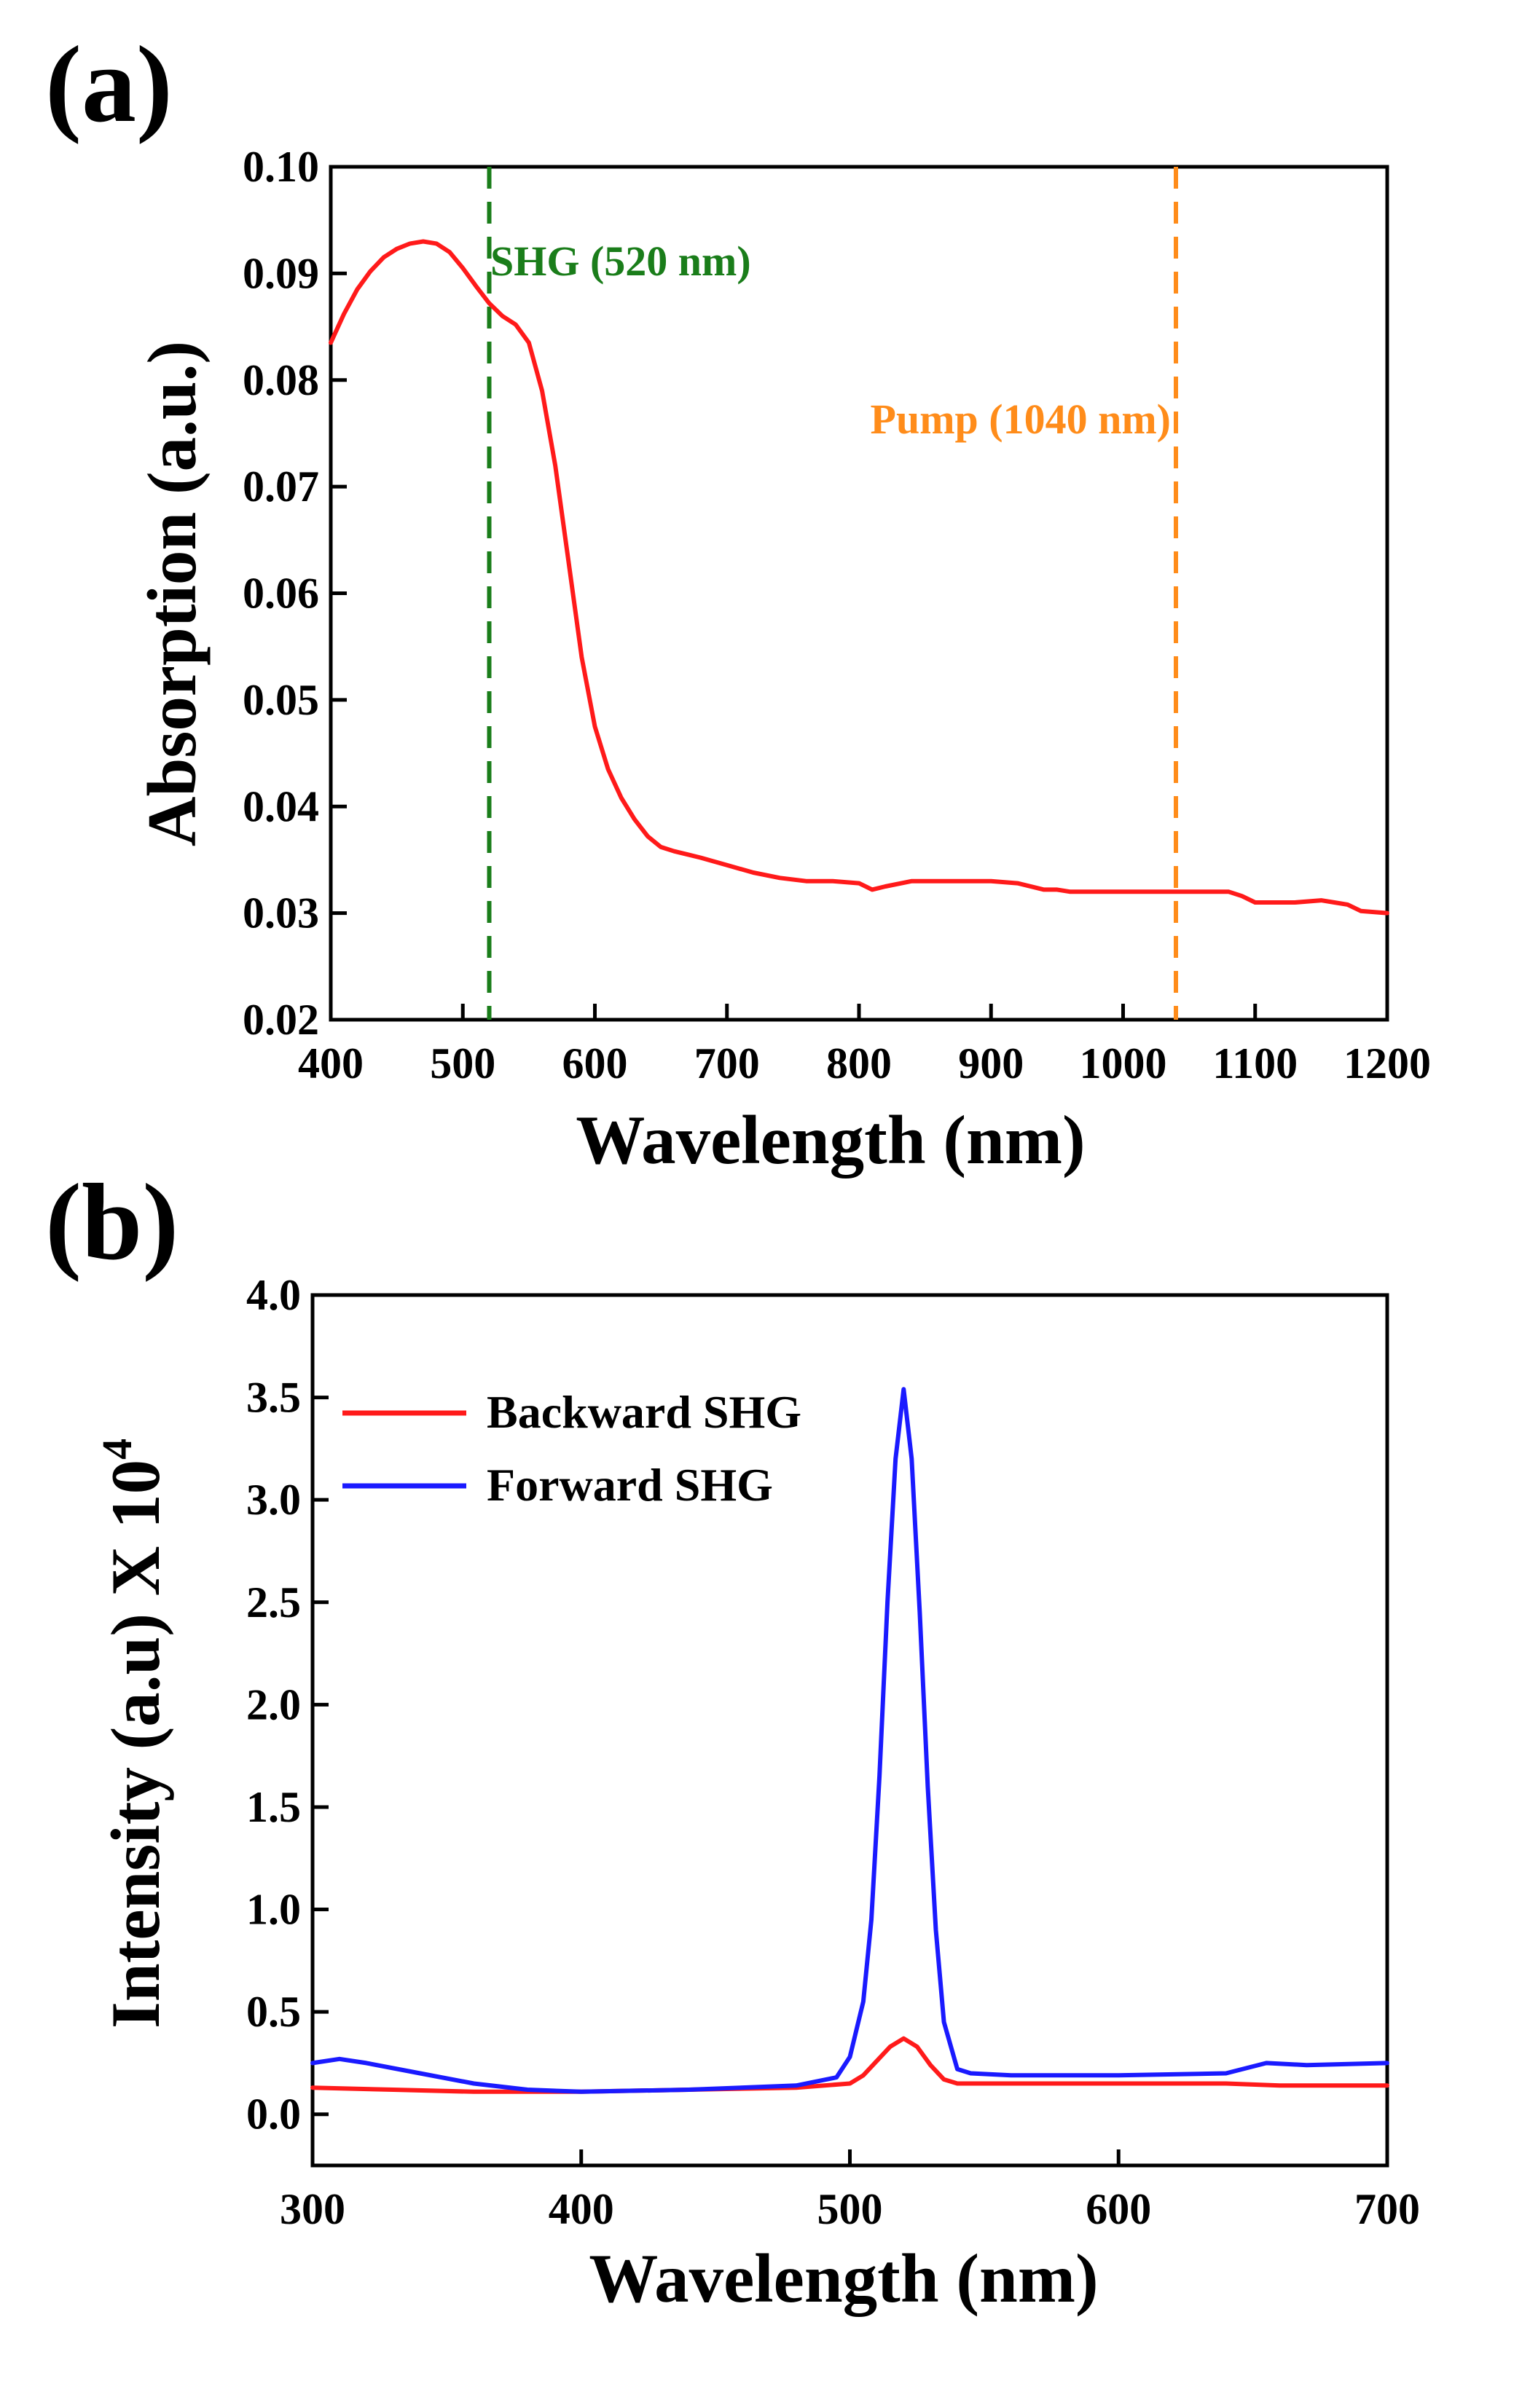 This screenshot has width=1530, height=2408. Describe the element at coordinates (1255, 1063) in the screenshot. I see `x-tick-label: 1100` at that location.